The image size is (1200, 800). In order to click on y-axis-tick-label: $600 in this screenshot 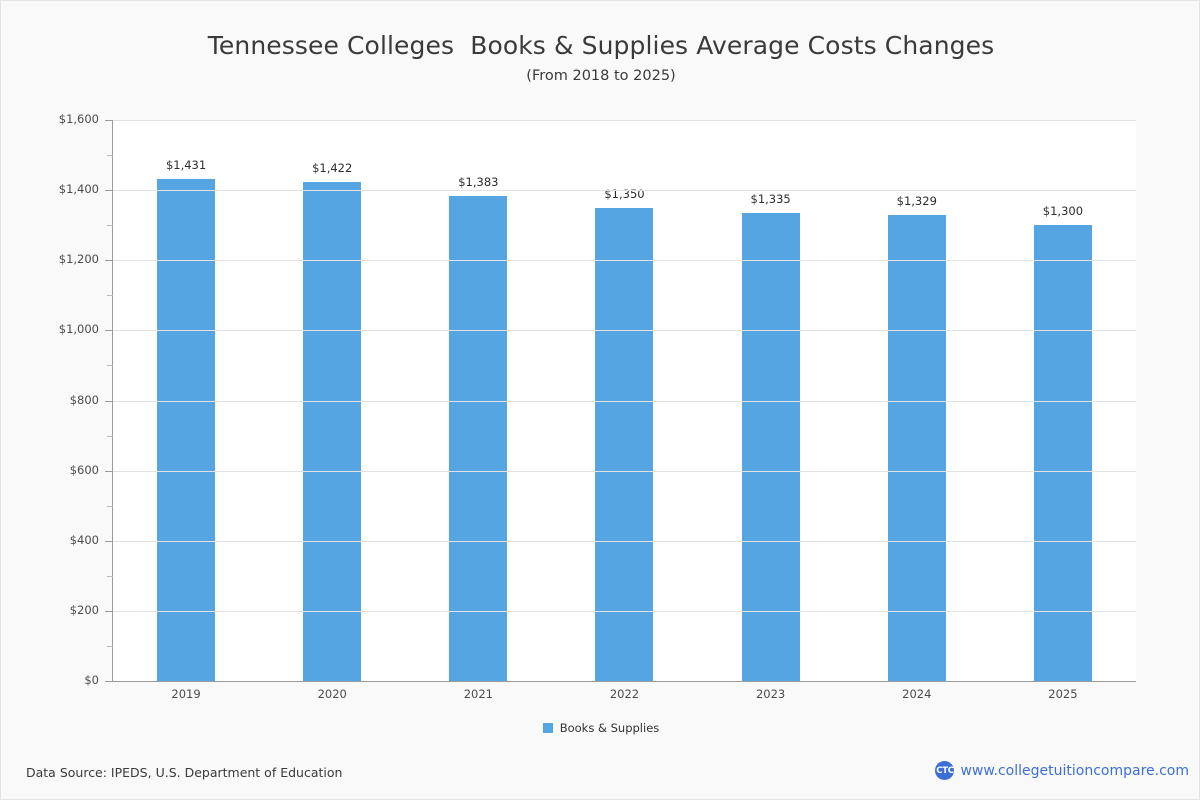, I will do `click(84, 470)`.